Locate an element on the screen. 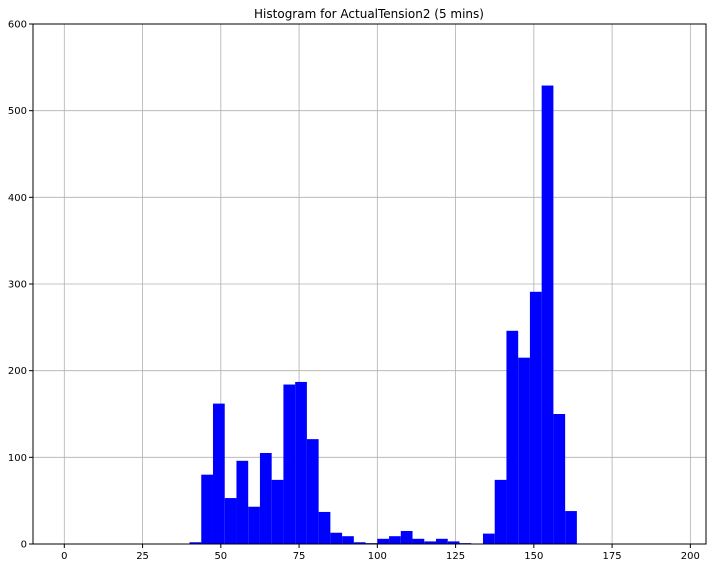 Image resolution: width=712 pixels, height=572 pixels. x-tick-label: 50 is located at coordinates (220, 556).